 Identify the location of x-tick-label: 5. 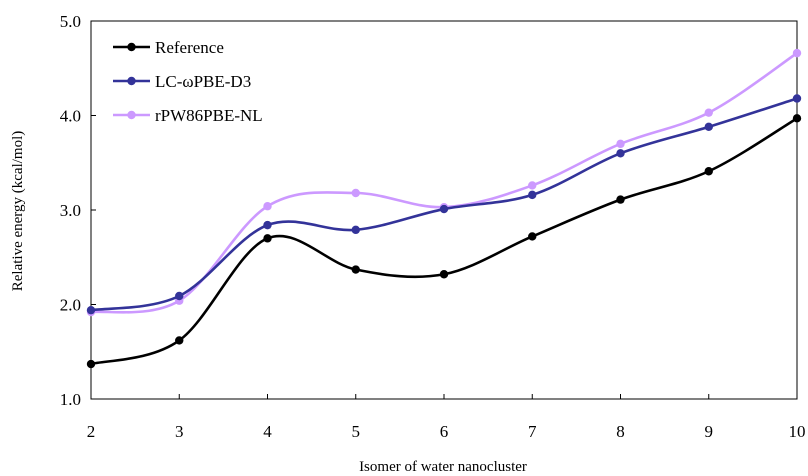
(356, 431).